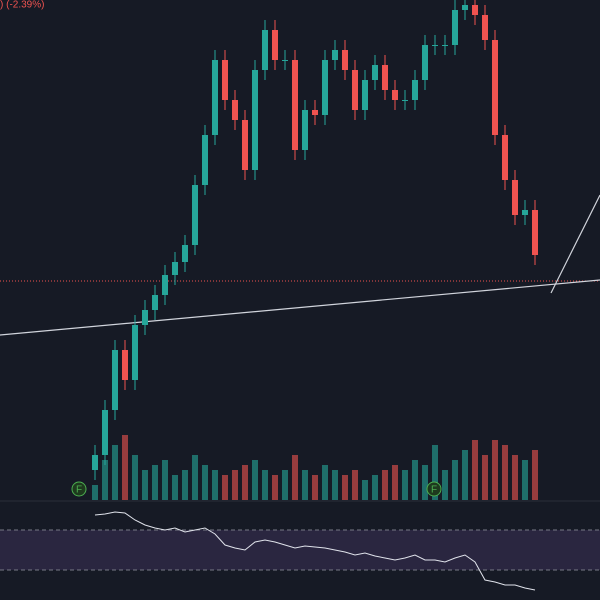  I want to click on rsi-line, so click(315, 551).